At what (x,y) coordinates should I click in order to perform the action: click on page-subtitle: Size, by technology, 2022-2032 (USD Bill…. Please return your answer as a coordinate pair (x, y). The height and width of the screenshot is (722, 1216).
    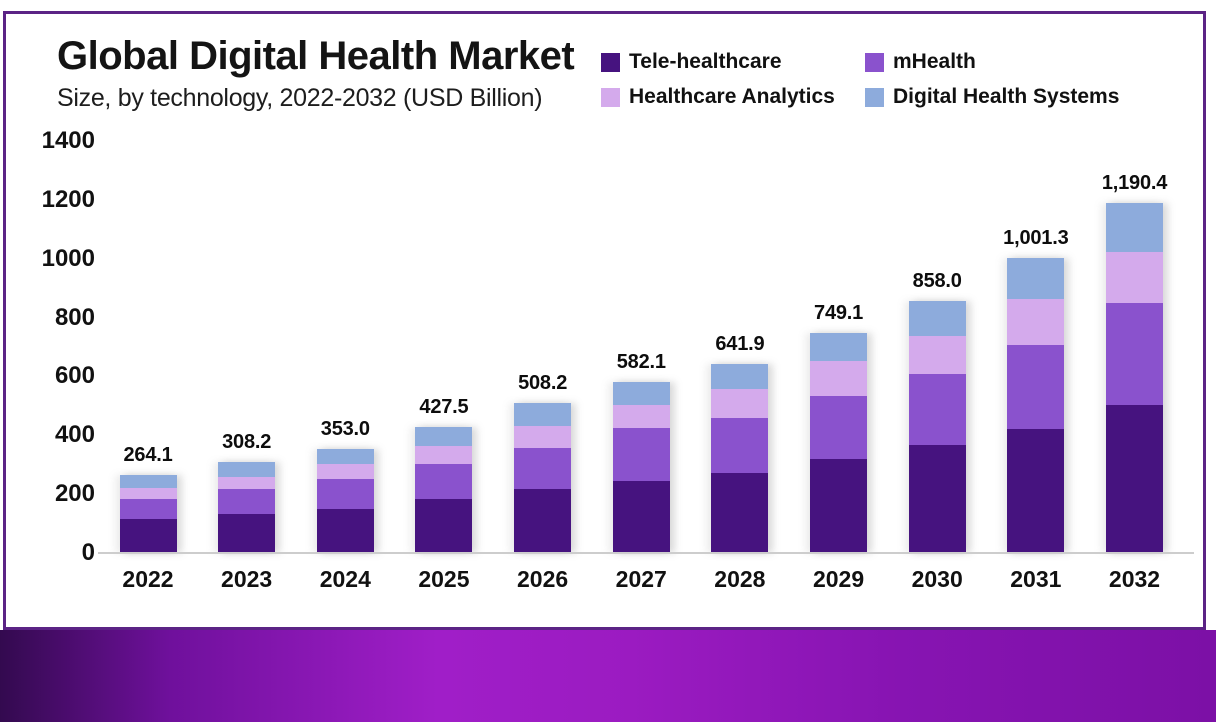
    Looking at the image, I should click on (300, 98).